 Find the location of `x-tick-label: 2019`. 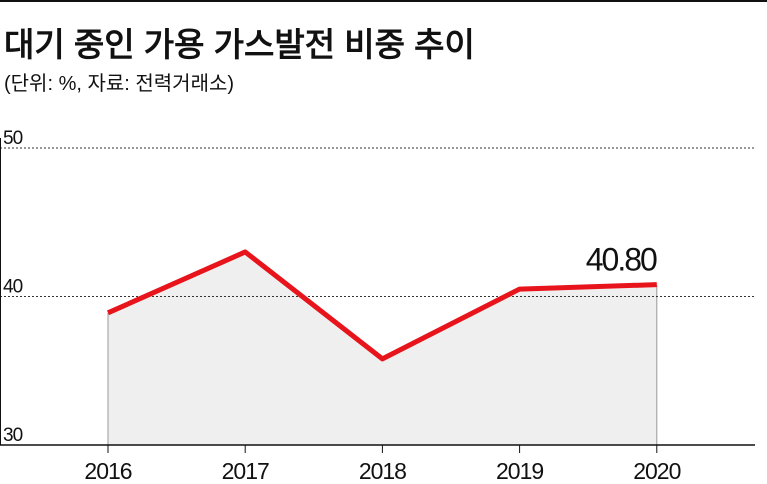

x-tick-label: 2019 is located at coordinates (519, 471).